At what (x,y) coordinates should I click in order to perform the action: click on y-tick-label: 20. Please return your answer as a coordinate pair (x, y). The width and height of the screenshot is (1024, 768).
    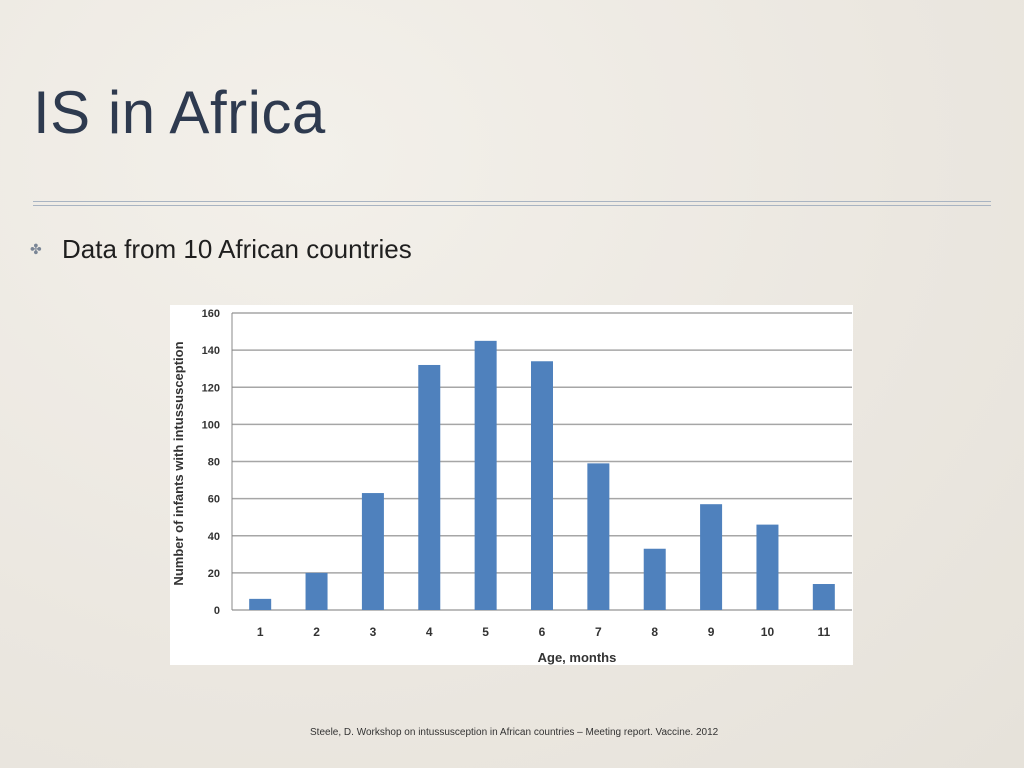
    Looking at the image, I should click on (214, 574).